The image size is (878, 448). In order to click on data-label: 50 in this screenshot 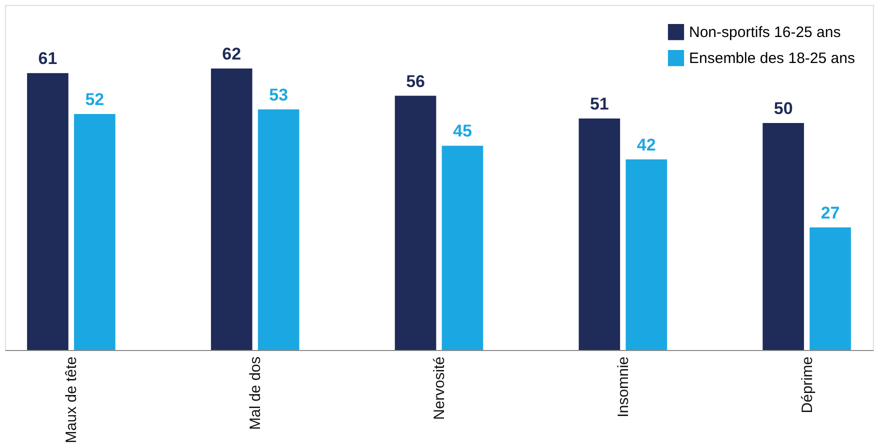, I will do `click(783, 108)`.